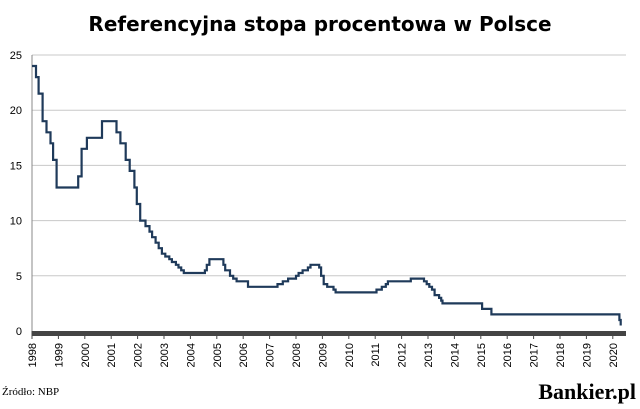 Image resolution: width=640 pixels, height=409 pixels. What do you see at coordinates (59, 355) in the screenshot?
I see `x-tick-label: 1999` at bounding box center [59, 355].